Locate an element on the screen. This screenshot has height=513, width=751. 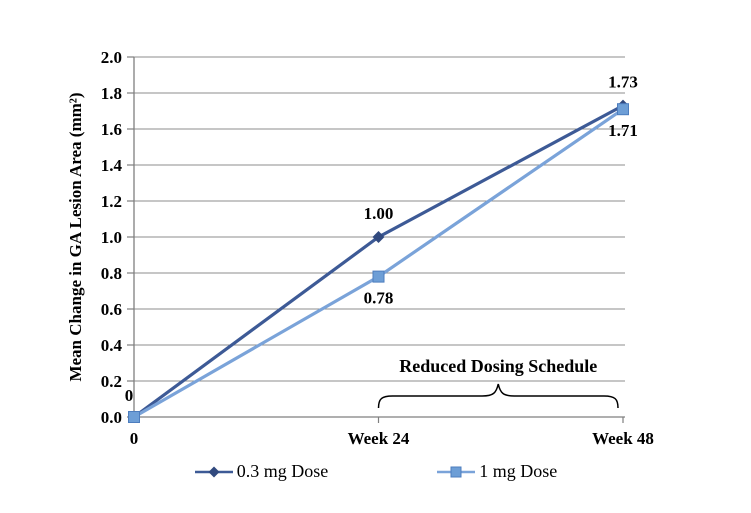
legend-label: 0.3 mg Dose is located at coordinates (282, 471).